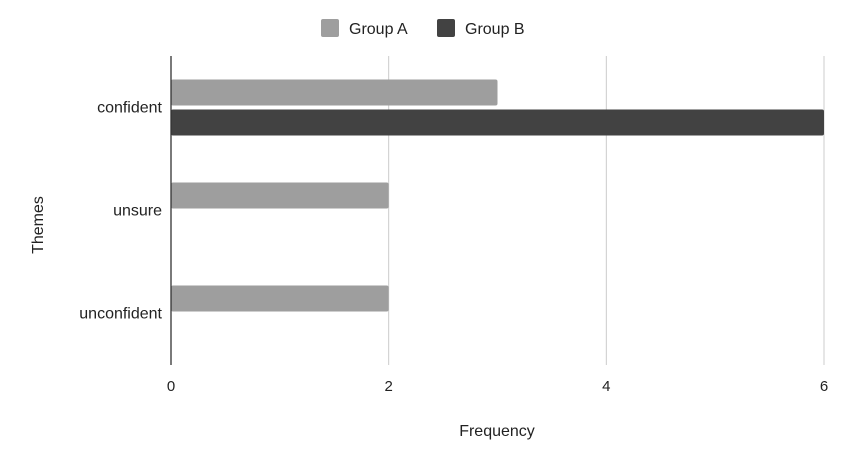 The image size is (851, 466). What do you see at coordinates (824, 386) in the screenshot?
I see `x-tick-label: 6` at bounding box center [824, 386].